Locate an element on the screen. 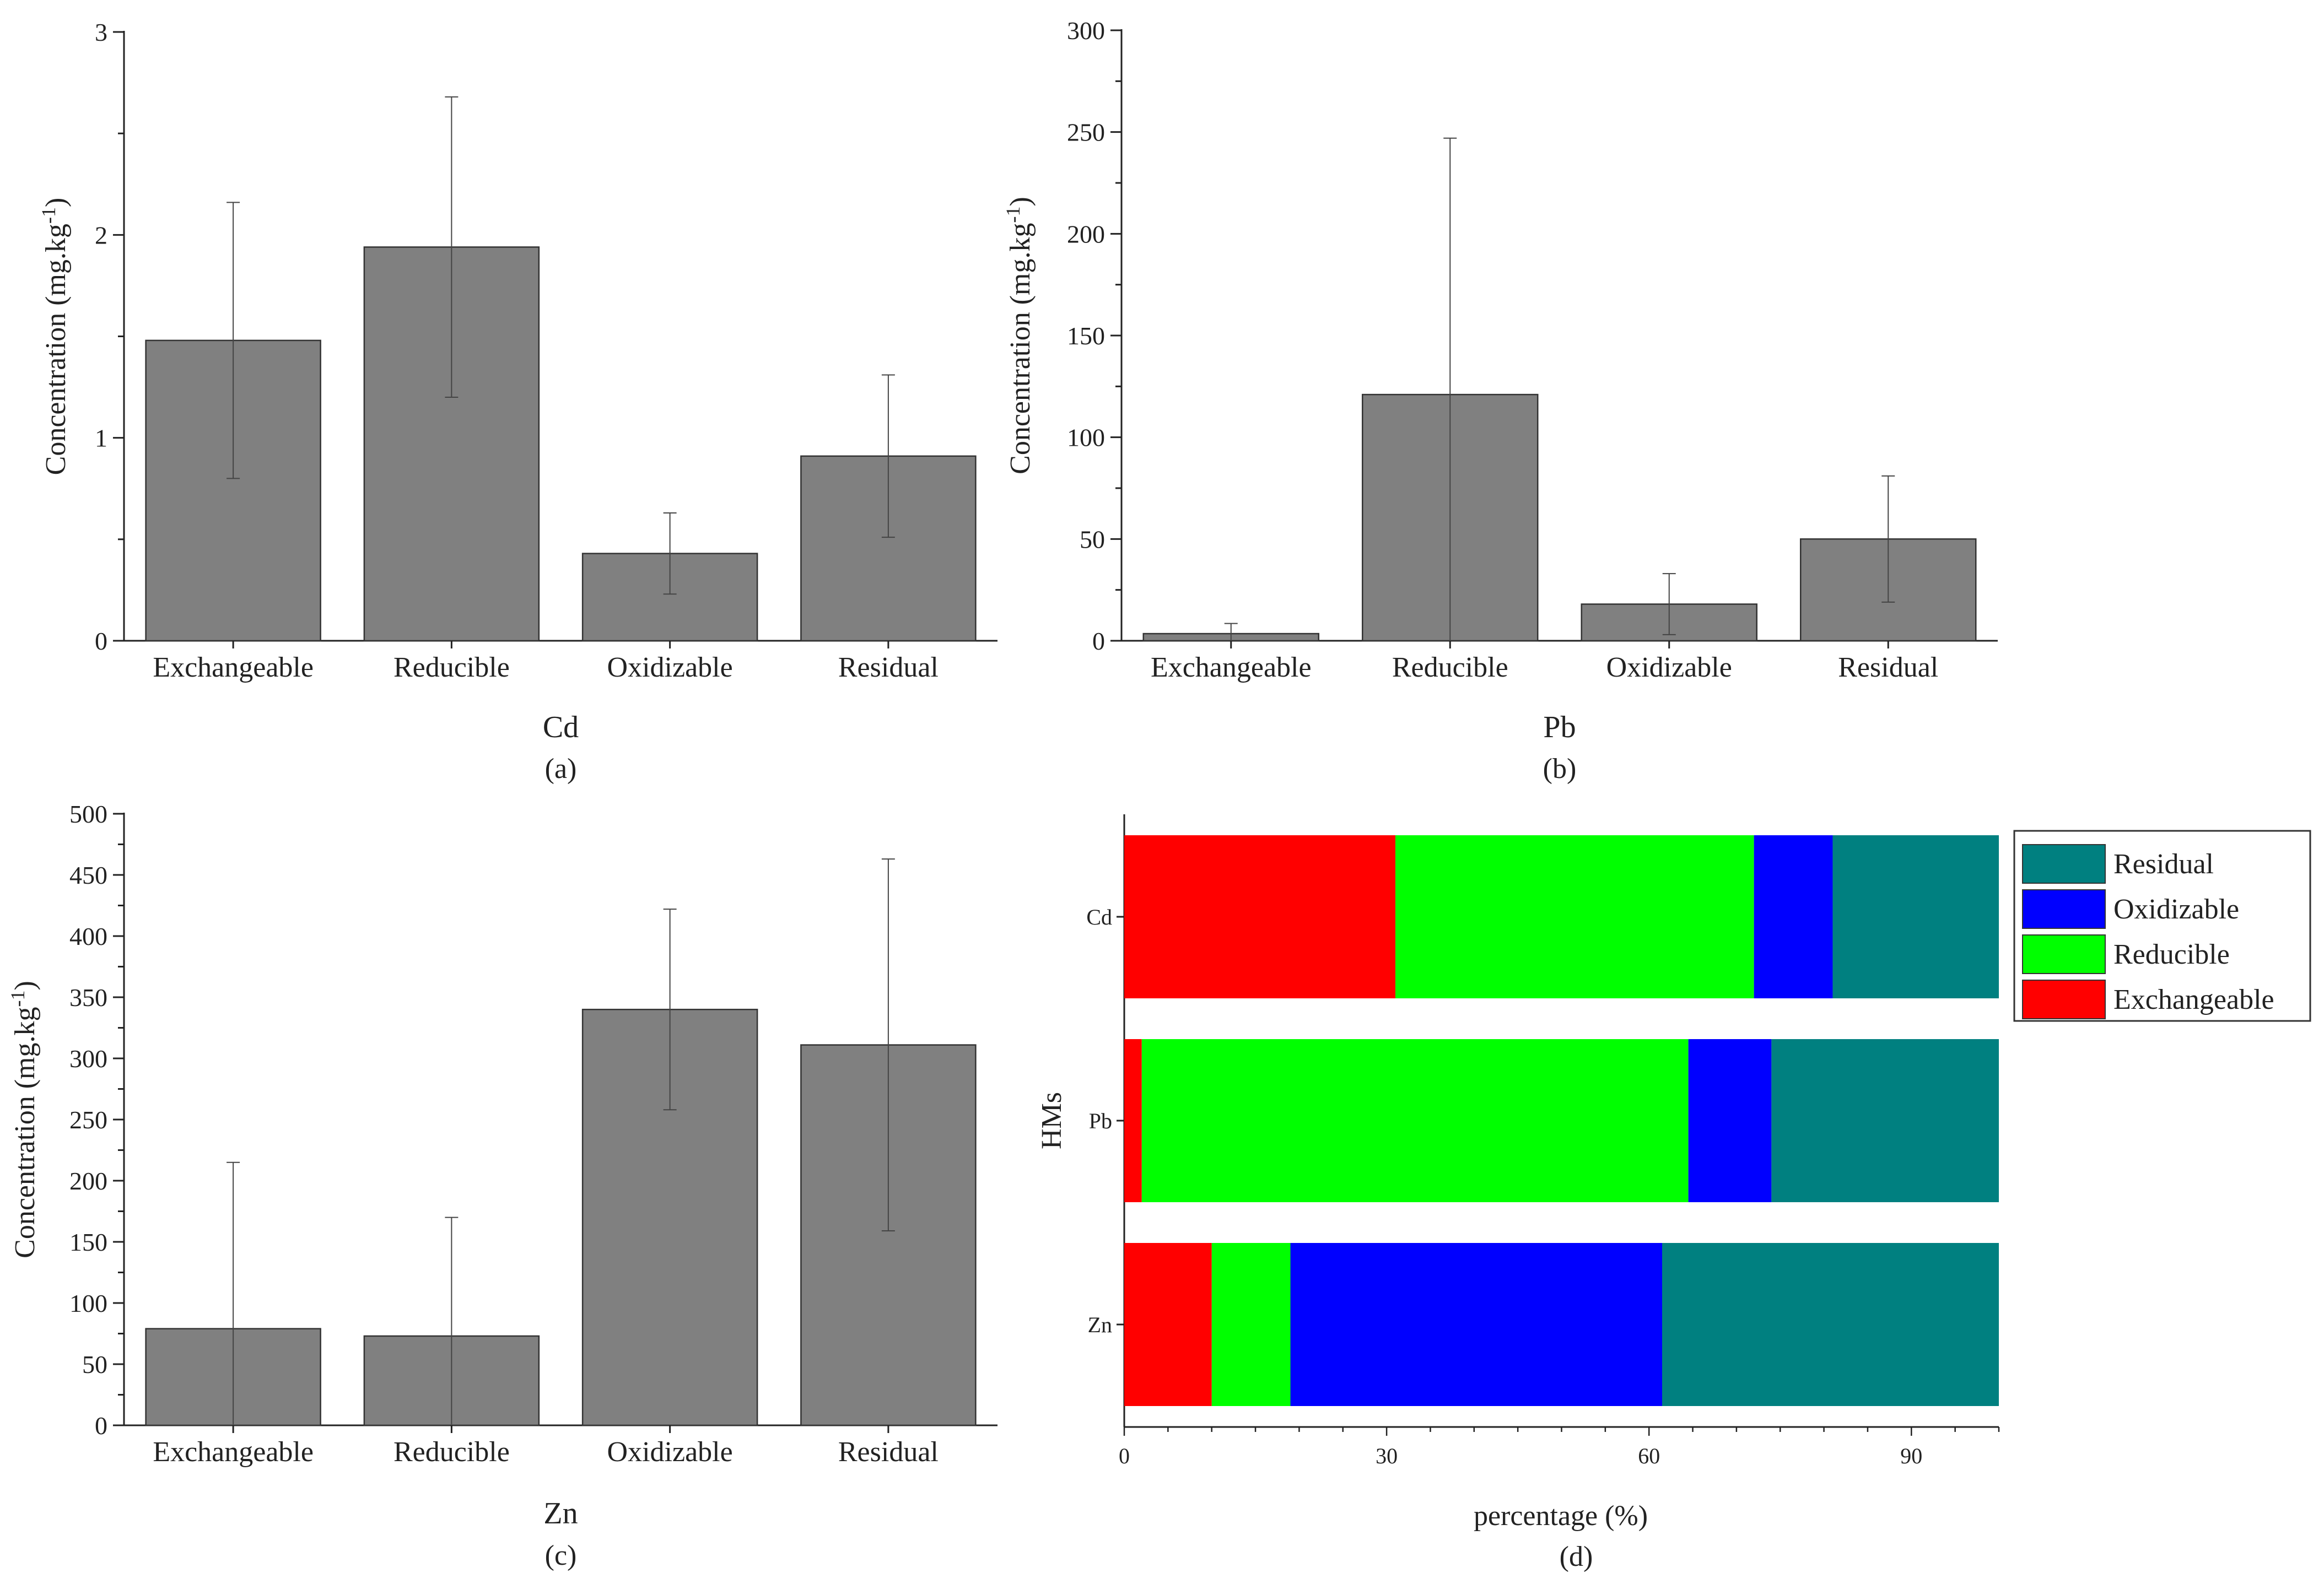  d-bar-cd-reducible is located at coordinates (1575, 917).